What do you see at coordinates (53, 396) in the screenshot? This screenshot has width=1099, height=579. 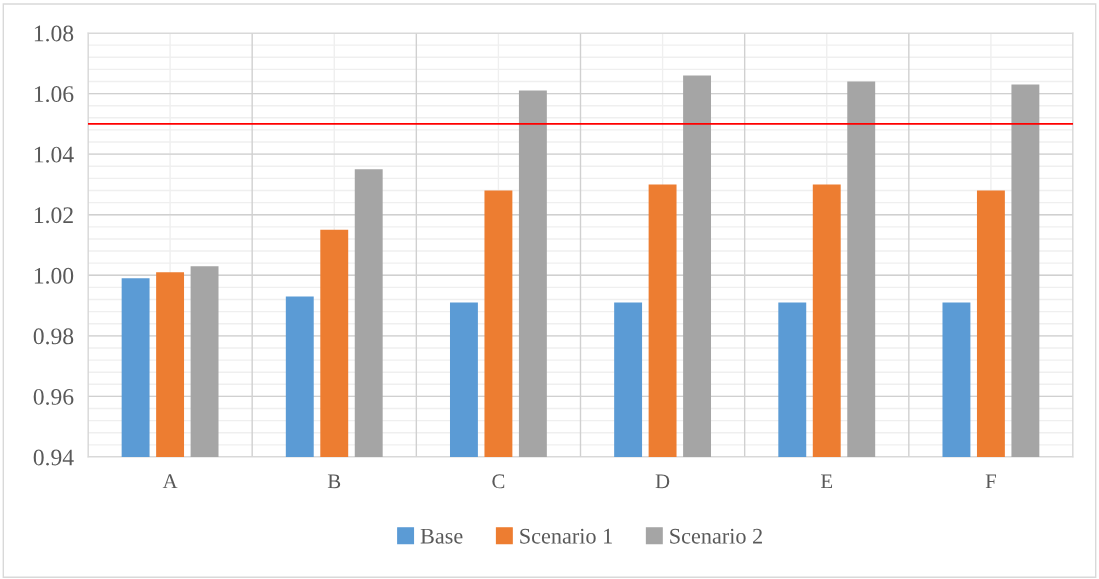 I see `y-tick-label: 0.96` at bounding box center [53, 396].